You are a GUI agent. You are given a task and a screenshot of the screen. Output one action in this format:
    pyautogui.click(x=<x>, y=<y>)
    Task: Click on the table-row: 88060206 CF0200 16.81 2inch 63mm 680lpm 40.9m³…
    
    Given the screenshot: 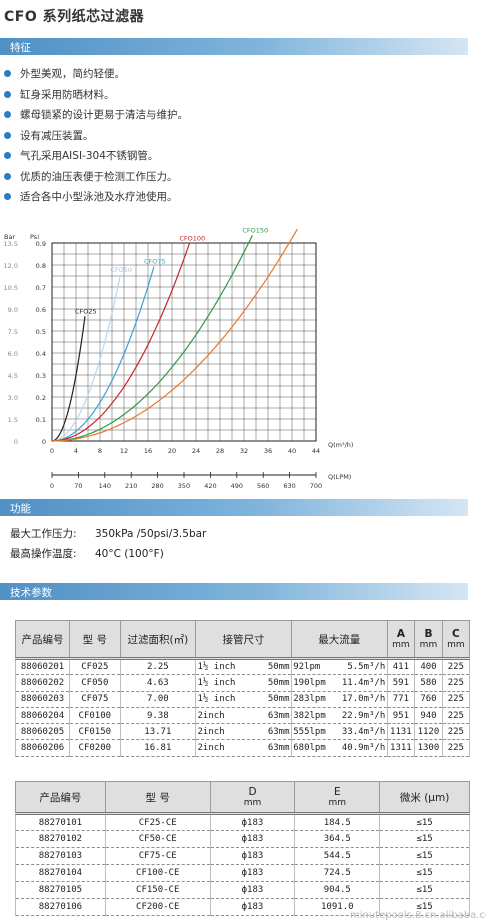 What is the action you would take?
    pyautogui.click(x=242, y=748)
    